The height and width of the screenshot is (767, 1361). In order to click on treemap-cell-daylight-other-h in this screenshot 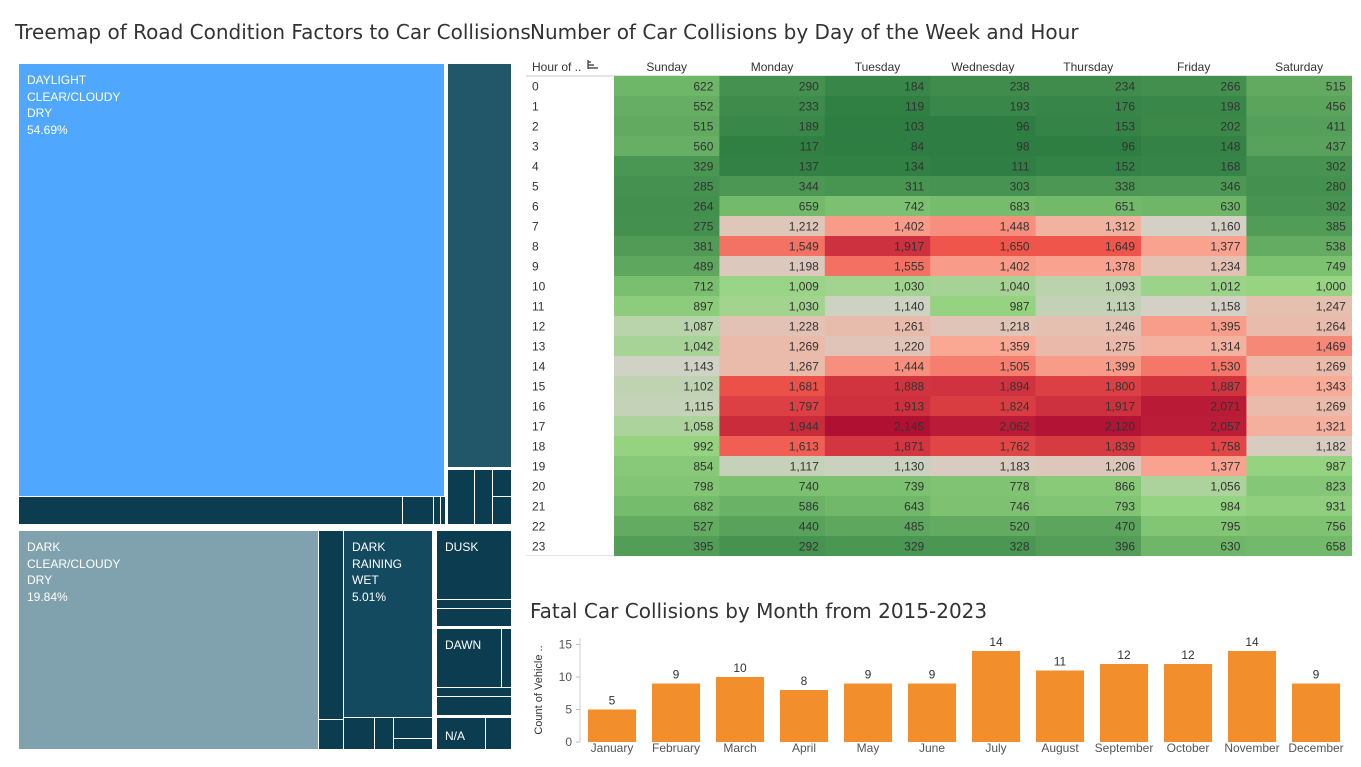, I will do `click(502, 483)`.